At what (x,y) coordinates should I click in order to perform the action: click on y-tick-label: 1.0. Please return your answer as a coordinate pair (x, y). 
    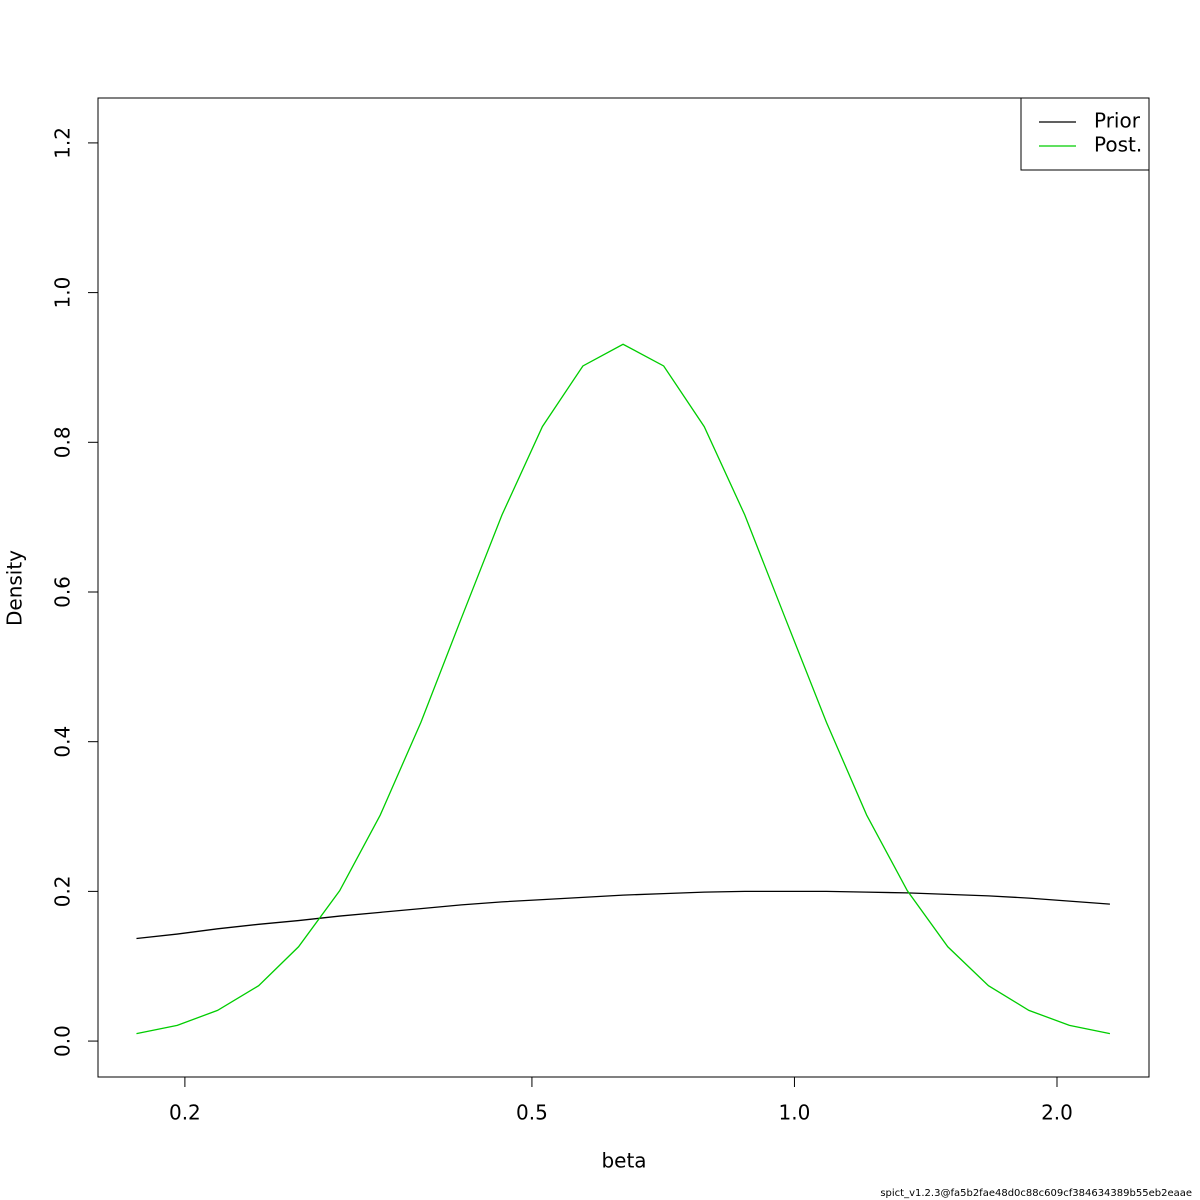
    Looking at the image, I should click on (63, 293).